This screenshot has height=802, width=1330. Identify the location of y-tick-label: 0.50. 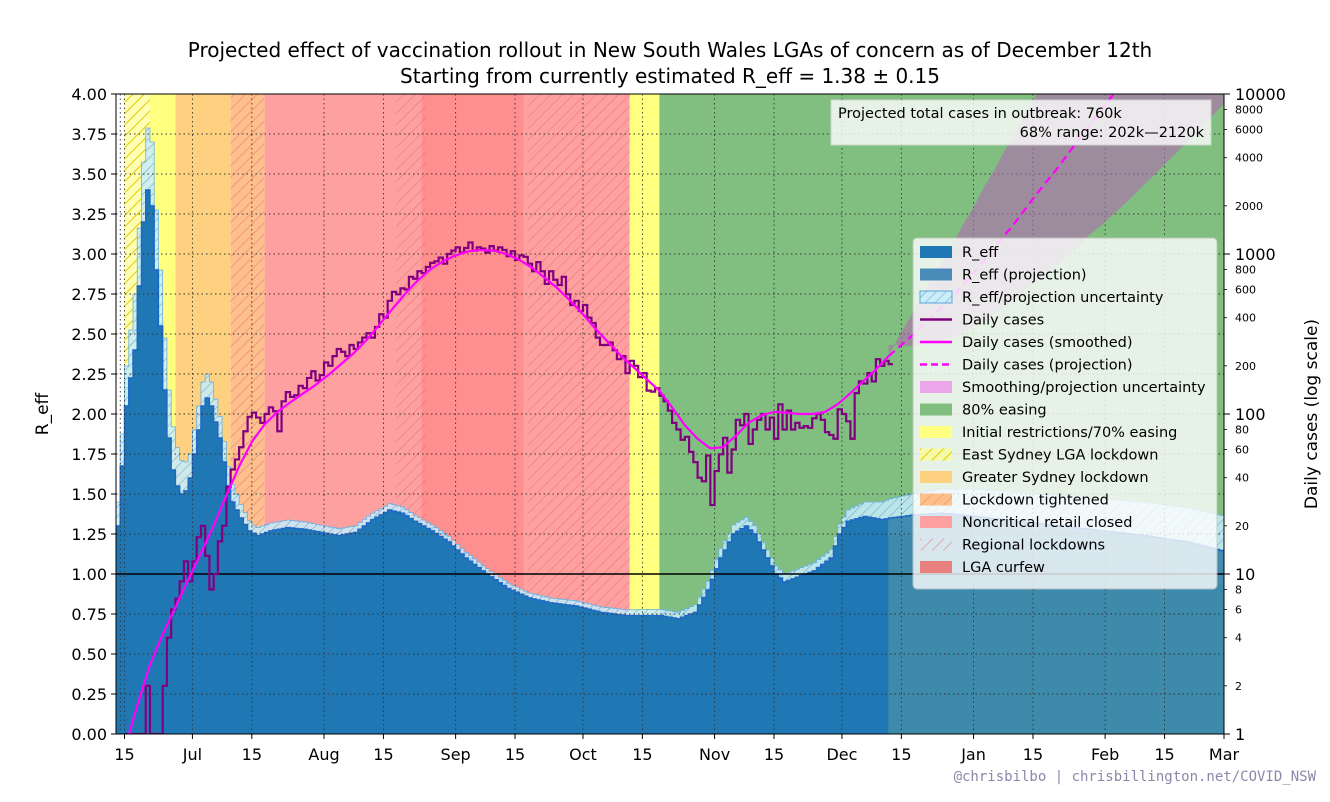
(89, 654).